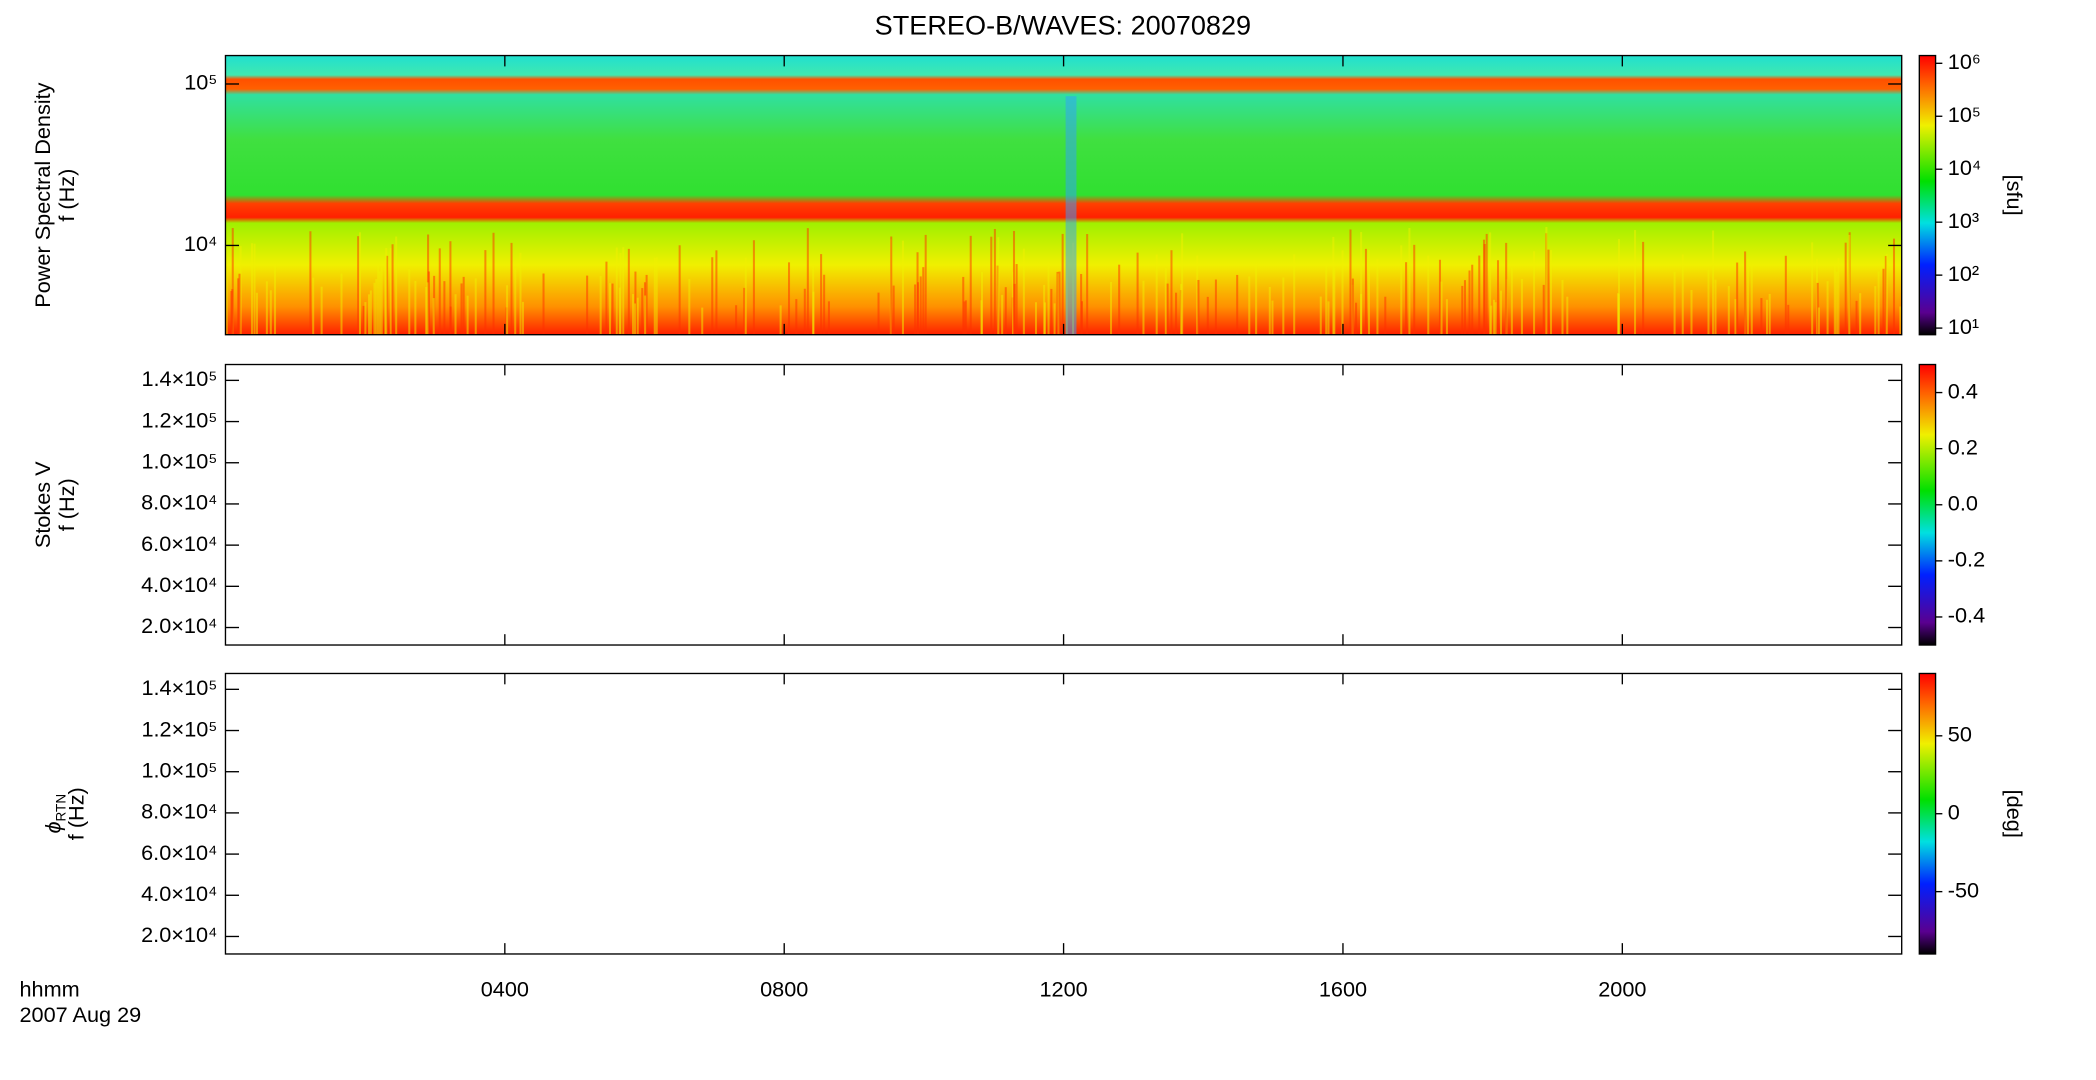  I want to click on x-axis-date: 2007 Aug 29, so click(80, 1014).